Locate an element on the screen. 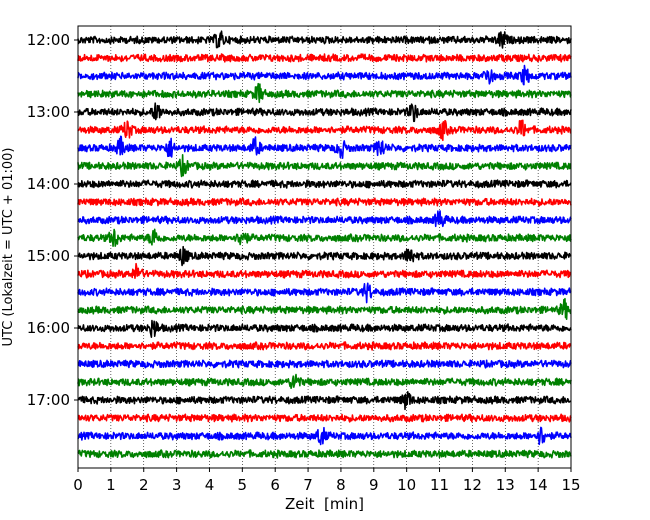 Image resolution: width=650 pixels, height=520 pixels. x-tick-label: 5 is located at coordinates (243, 485).